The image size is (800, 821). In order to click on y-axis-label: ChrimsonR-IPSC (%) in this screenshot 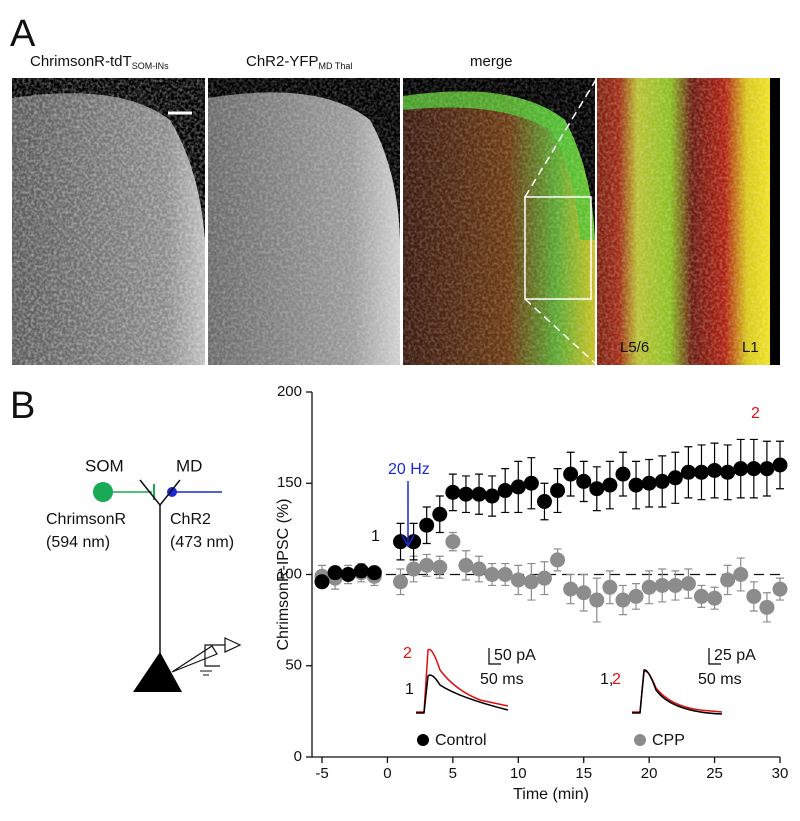, I will do `click(283, 574)`.